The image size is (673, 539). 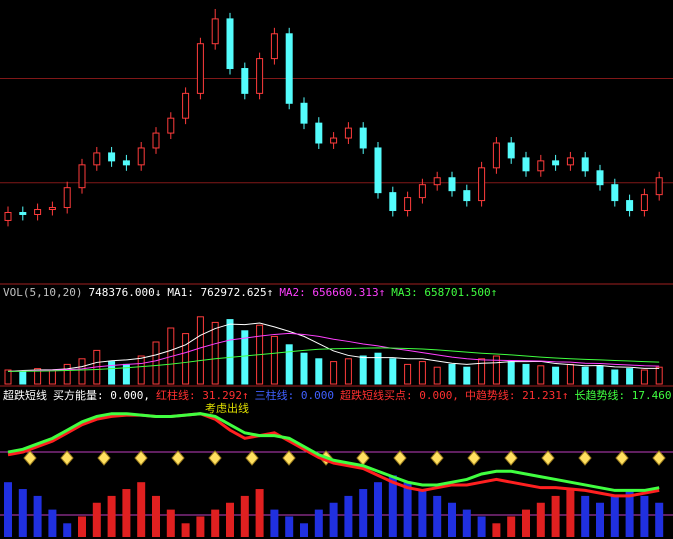 What do you see at coordinates (444, 292) in the screenshot?
I see `header-item: MA3: 658701.500↑` at bounding box center [444, 292].